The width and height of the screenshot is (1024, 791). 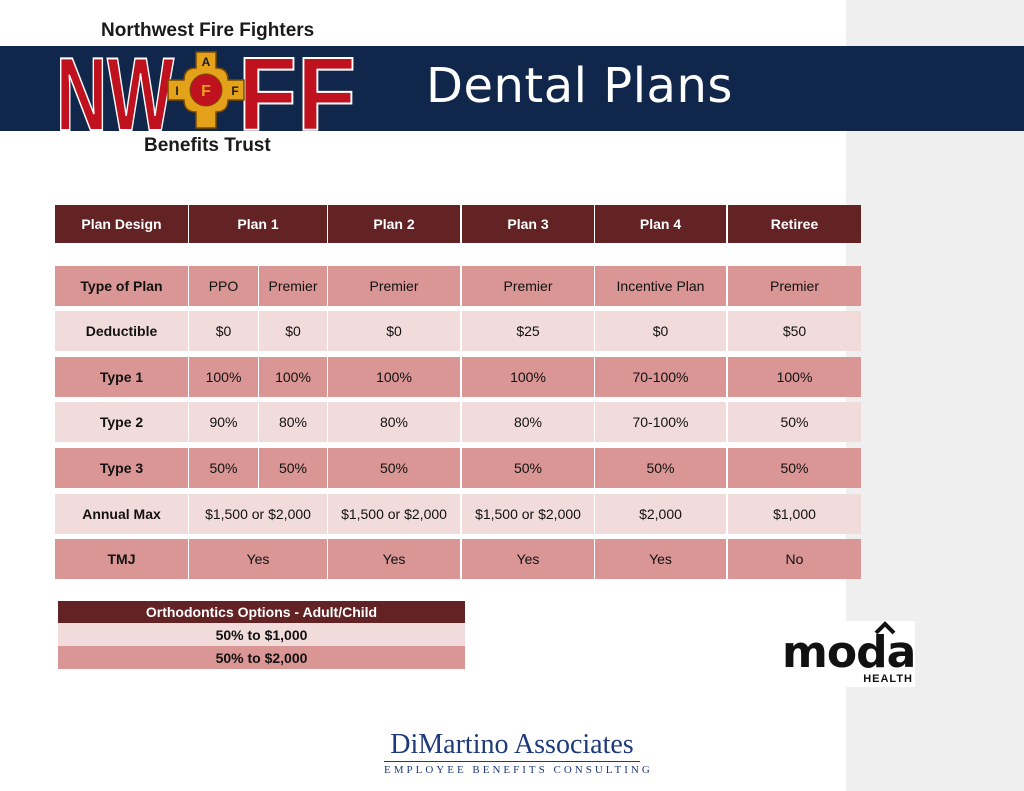 I want to click on table-cell: 90%, so click(x=223, y=422).